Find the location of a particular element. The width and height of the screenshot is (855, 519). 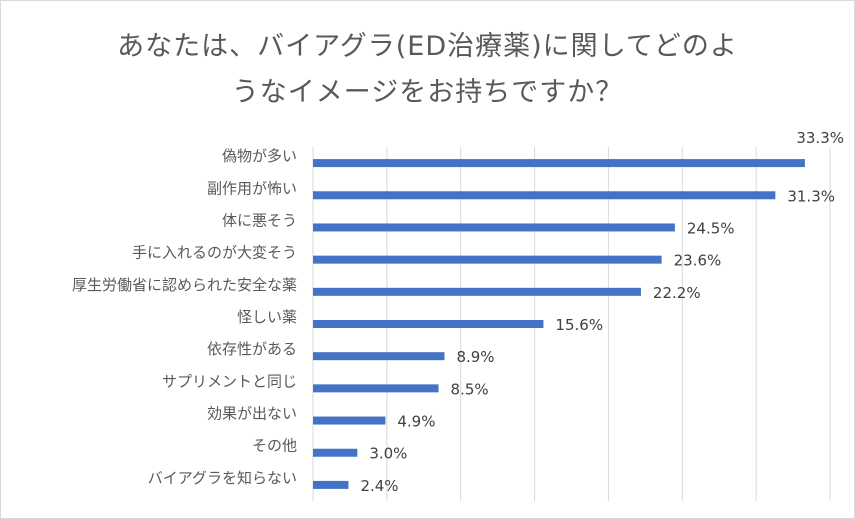

chart-title-line-1: あなたは、バイアグラ(ED治療薬)に関してどのよ is located at coordinates (427, 46).